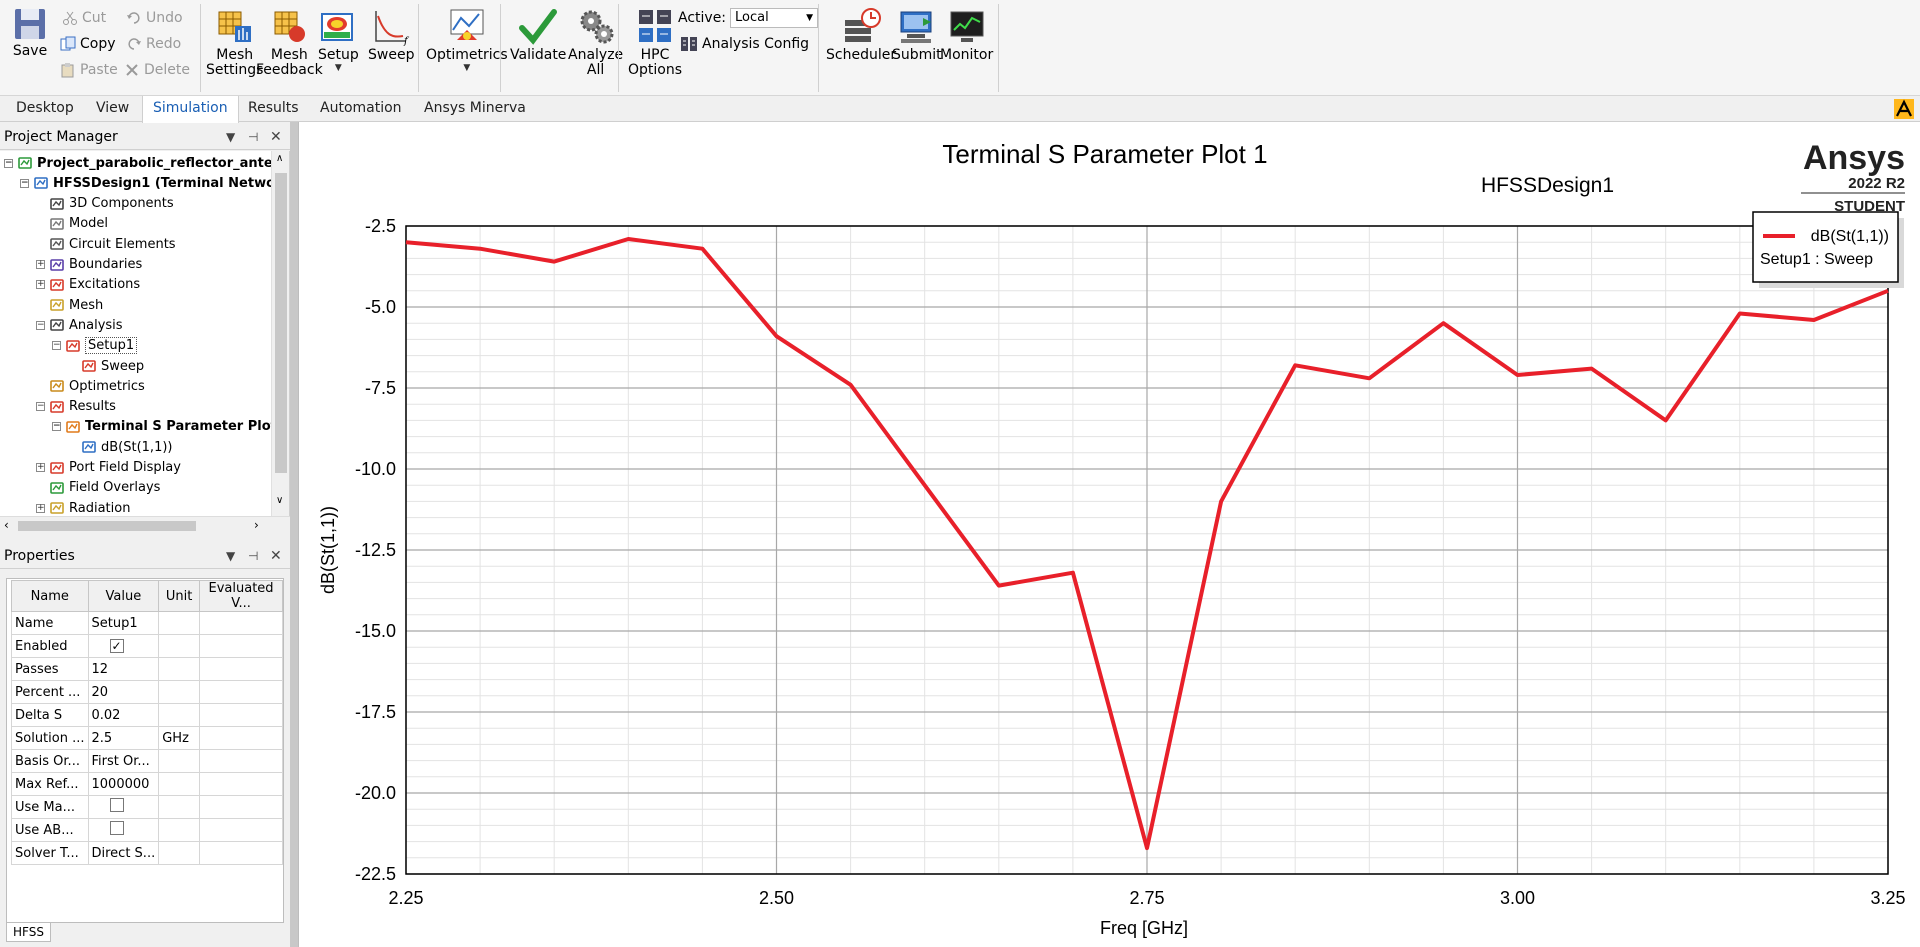 This screenshot has height=947, width=1920. Describe the element at coordinates (83, 507) in the screenshot. I see `tree-item: + Radiation` at that location.